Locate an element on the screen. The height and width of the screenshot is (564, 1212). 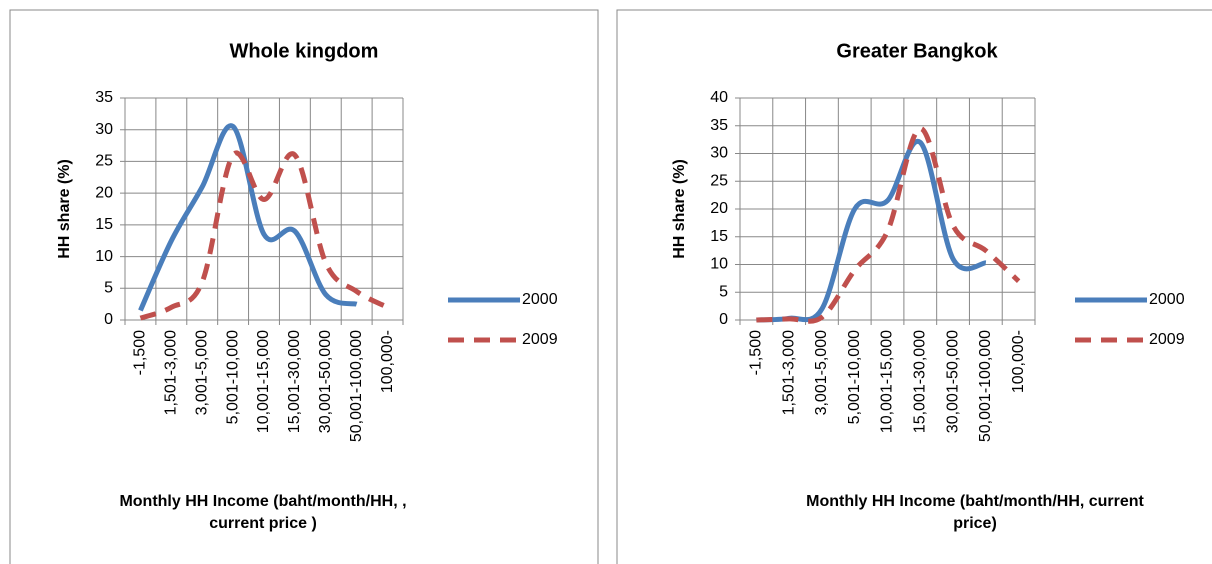
x-axis-label: price) is located at coordinates (975, 523).